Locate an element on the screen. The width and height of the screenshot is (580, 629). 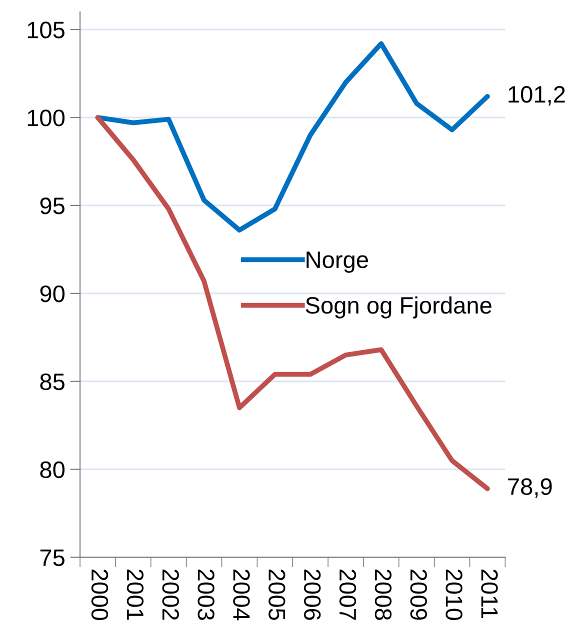
y-tick-label: 75 is located at coordinates (52, 558).